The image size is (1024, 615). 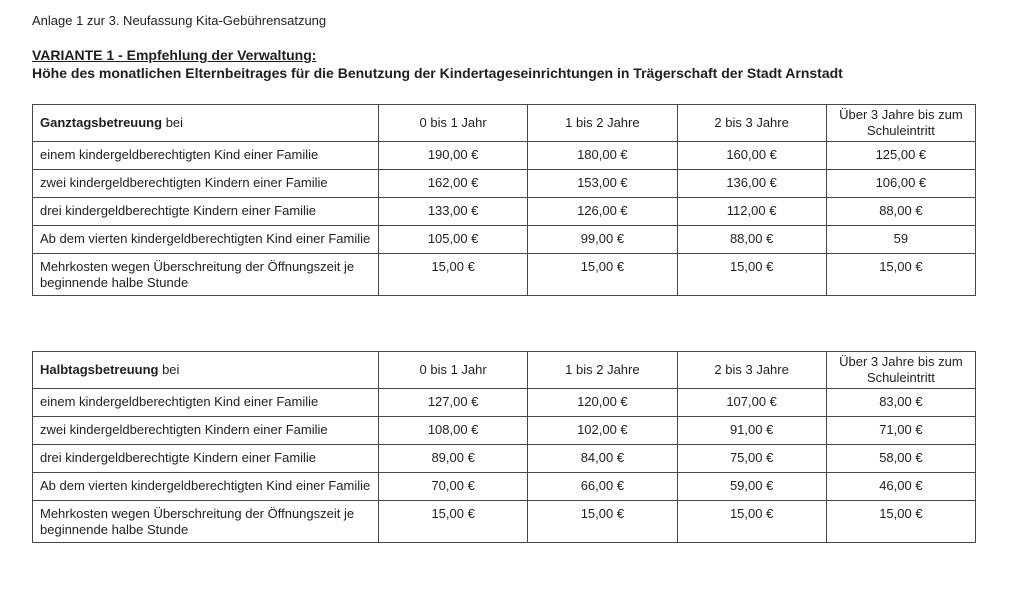 What do you see at coordinates (205, 123) in the screenshot?
I see `ganztagsbetreuung-header-label: Ganztagsbetreuung bei` at bounding box center [205, 123].